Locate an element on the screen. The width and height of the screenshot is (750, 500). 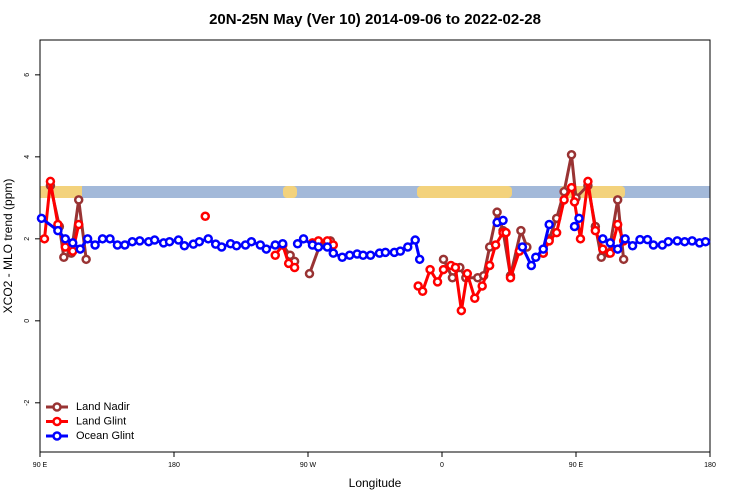
ocean-strip is located at coordinates (375, 192).